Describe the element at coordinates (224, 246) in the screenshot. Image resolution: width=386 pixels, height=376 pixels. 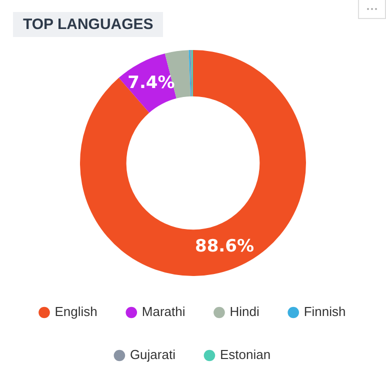
I see `data-label: 88.6%` at that location.